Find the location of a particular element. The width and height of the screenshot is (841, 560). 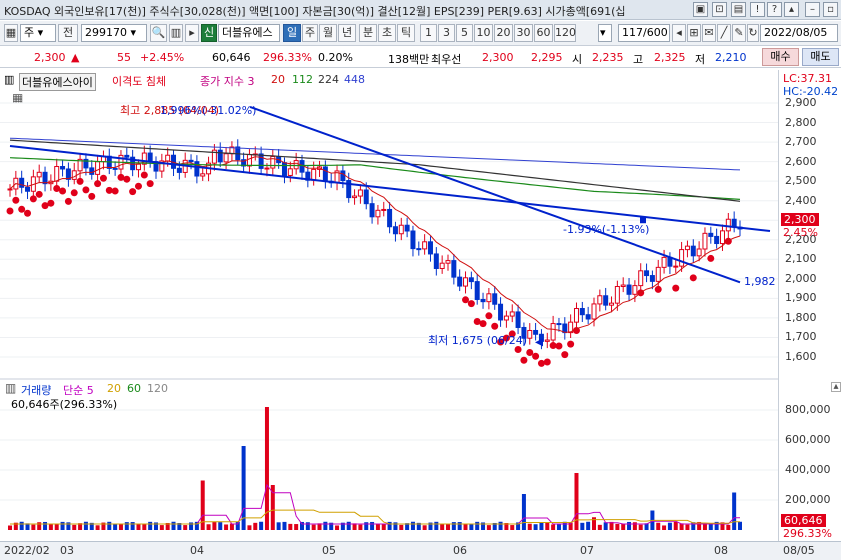

interval-30: 30 is located at coordinates (523, 33).